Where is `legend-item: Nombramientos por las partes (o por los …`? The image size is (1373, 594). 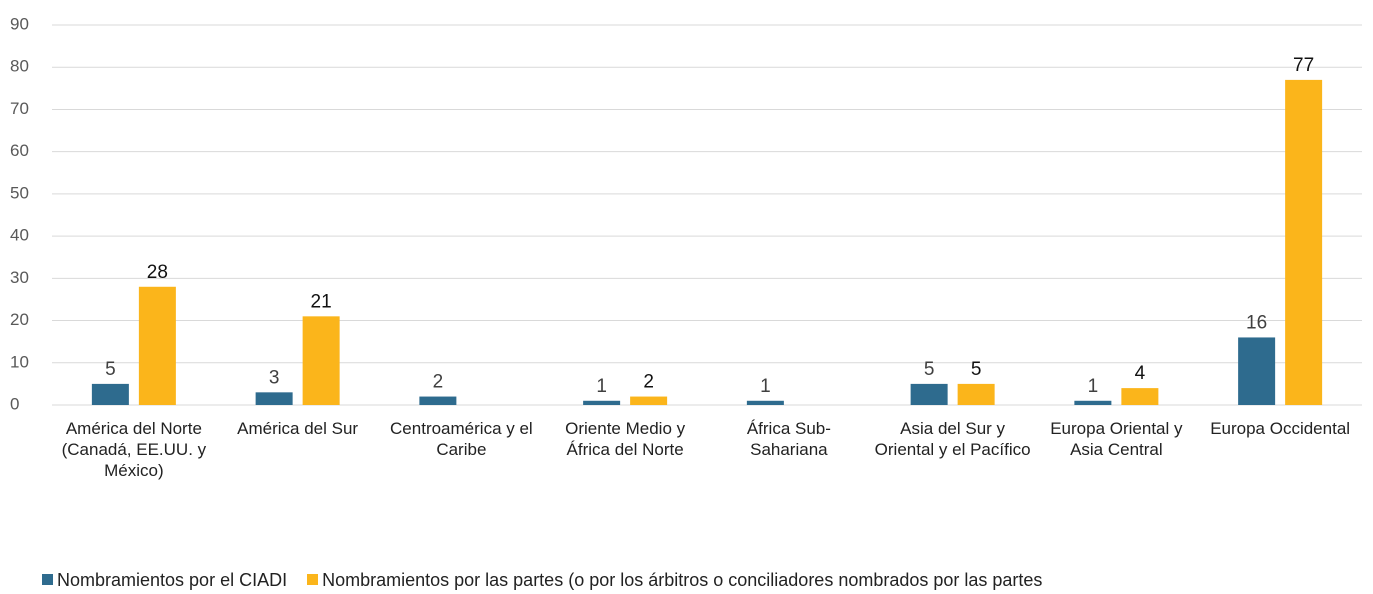 legend-item: Nombramientos por las partes (o por los … is located at coordinates (674, 580).